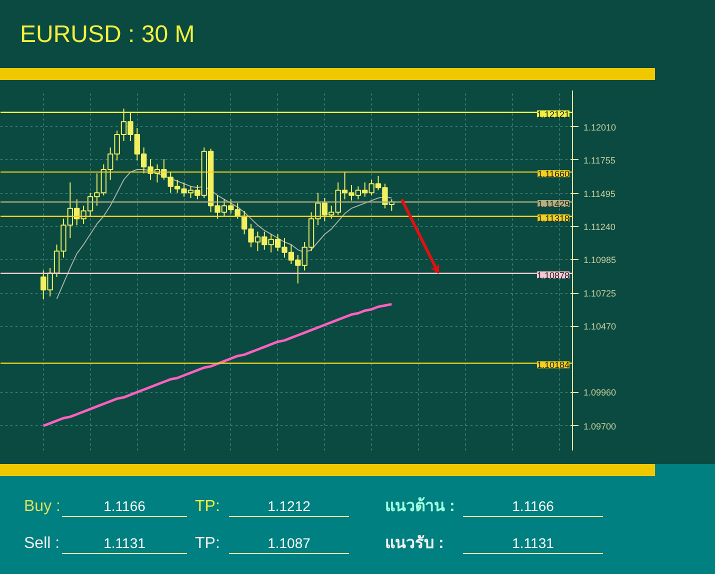  Describe the element at coordinates (600, 259) in the screenshot. I see `y-tick-label: 1.10985` at that location.